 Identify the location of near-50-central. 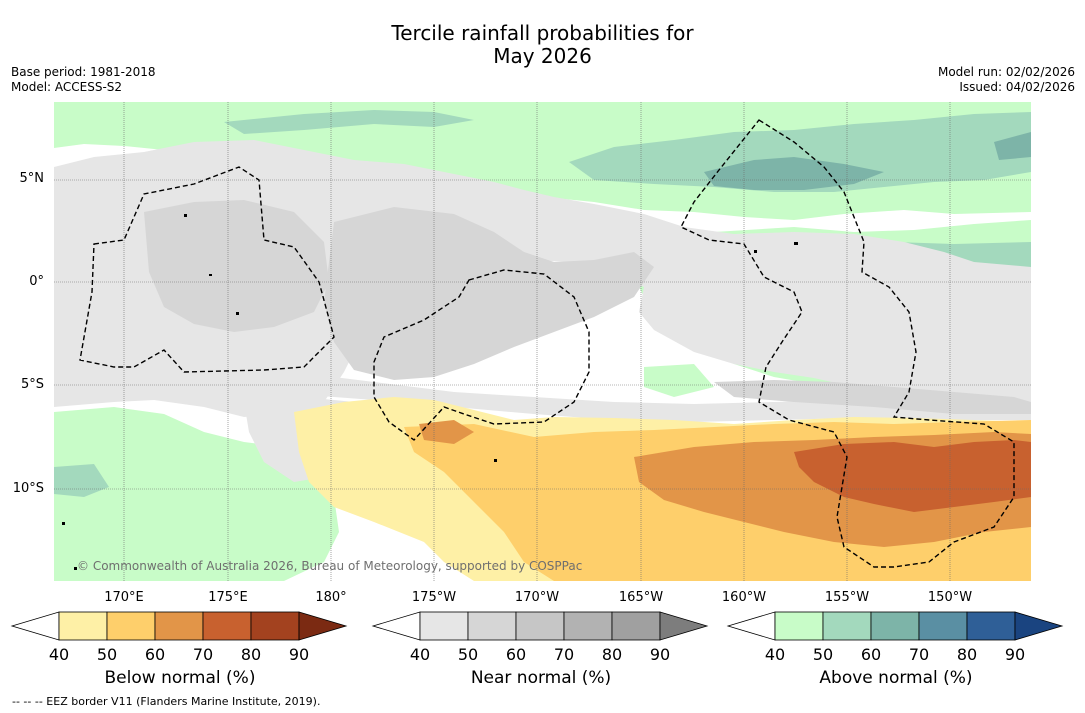
(489, 293).